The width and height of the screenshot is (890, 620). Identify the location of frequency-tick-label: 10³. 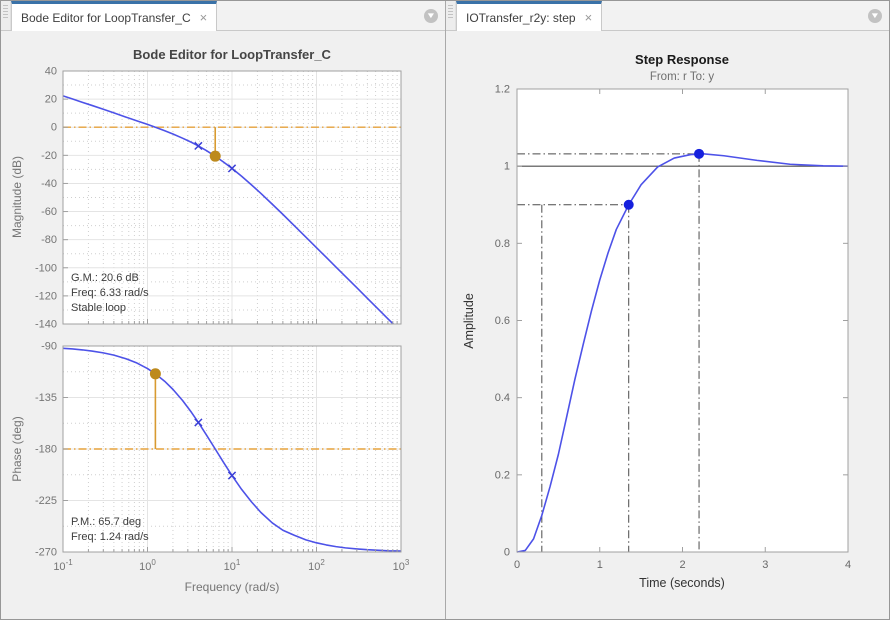
(401, 565).